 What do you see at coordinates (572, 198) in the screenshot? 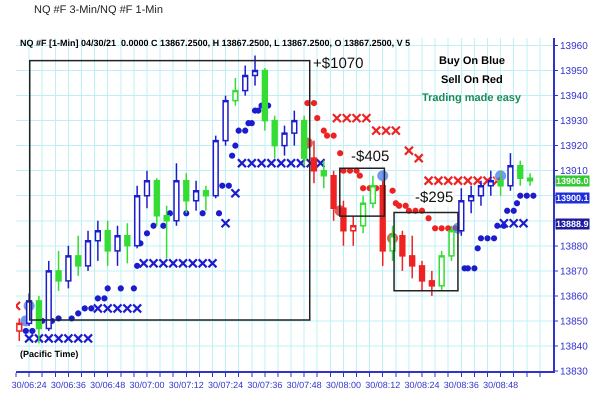
I see `text: 13900.1` at bounding box center [572, 198].